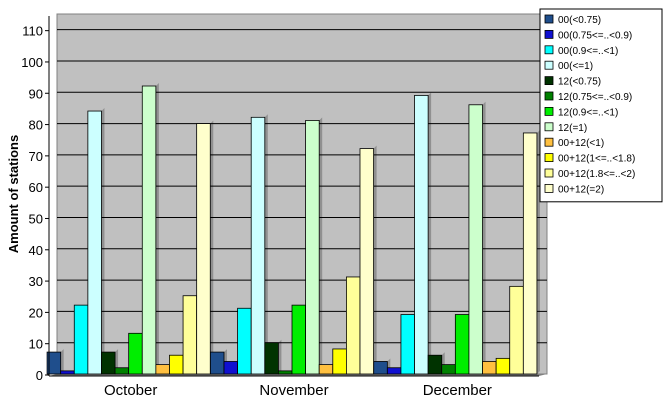 This screenshot has width=667, height=415. I want to click on legend-label: 00+12(1.8<=..<2), so click(596, 174).